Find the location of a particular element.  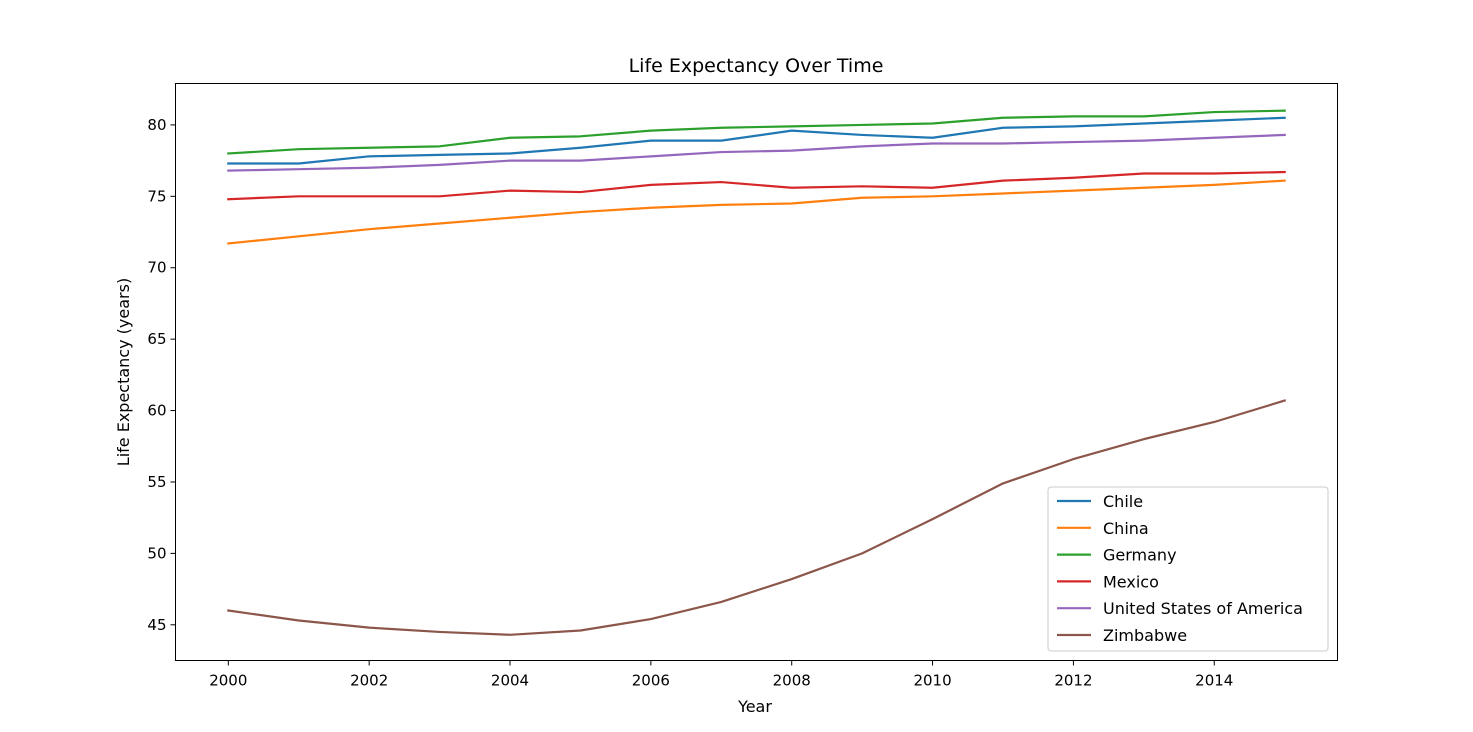

x-tick-label: 2002 is located at coordinates (369, 681).